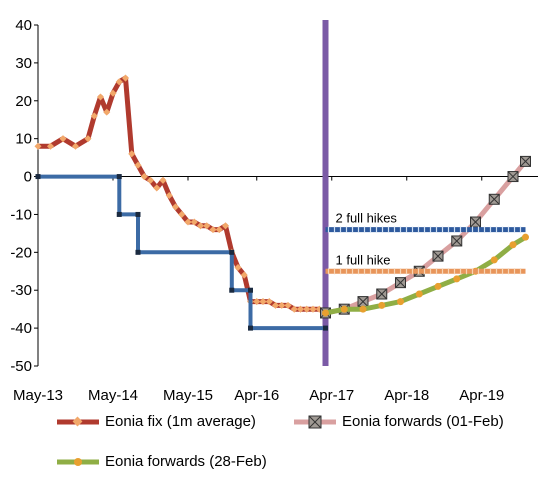  Describe the element at coordinates (21, 328) in the screenshot. I see `y-tick-label: -40` at that location.